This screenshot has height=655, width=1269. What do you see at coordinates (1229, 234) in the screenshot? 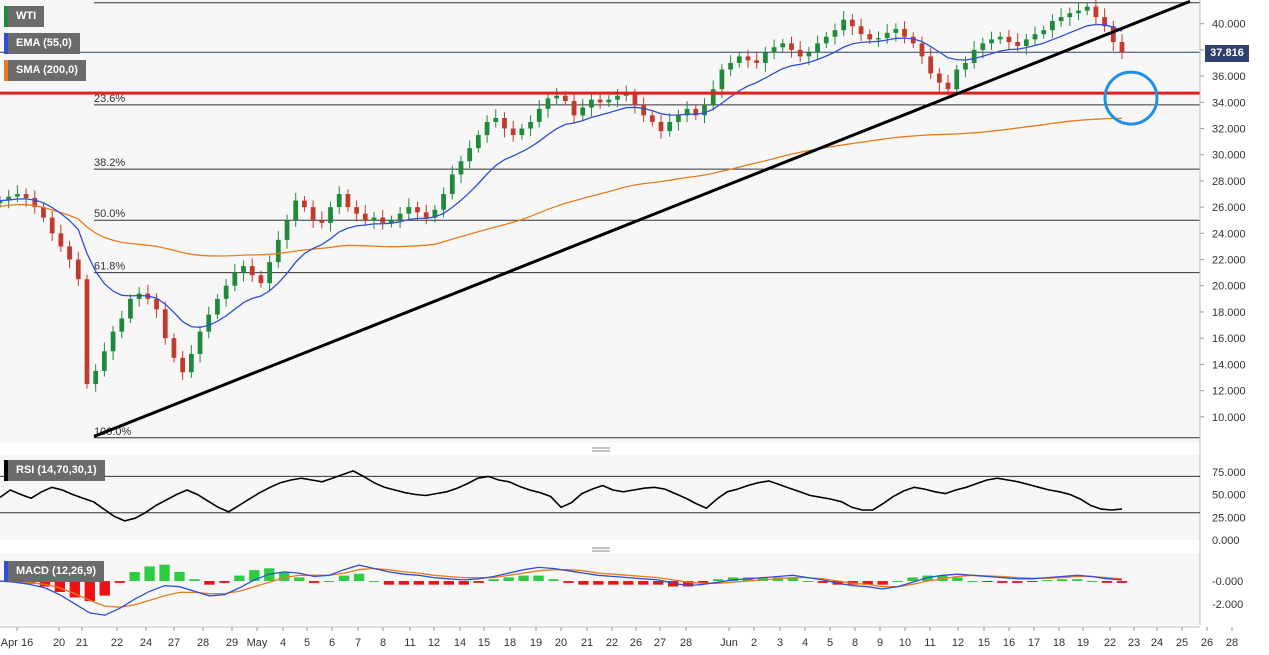
I see `price-tick-label: 24.000` at bounding box center [1229, 234].